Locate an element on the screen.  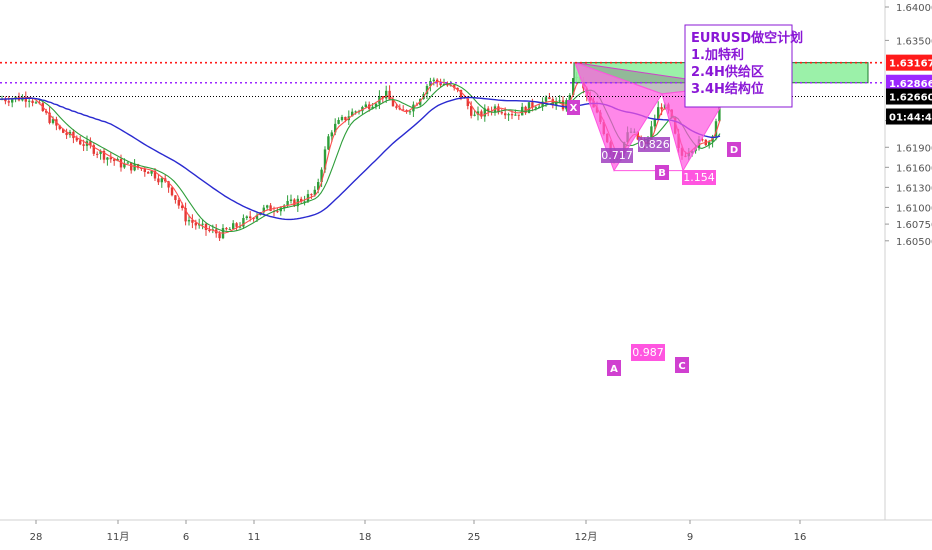
note-line-3: 2.4H供给区 is located at coordinates (727, 72).